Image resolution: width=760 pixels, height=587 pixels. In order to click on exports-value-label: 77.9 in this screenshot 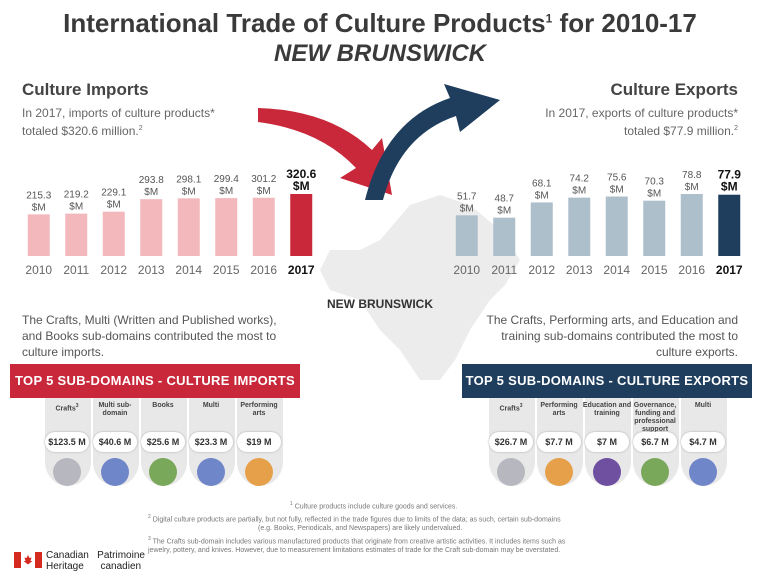, I will do `click(730, 175)`.